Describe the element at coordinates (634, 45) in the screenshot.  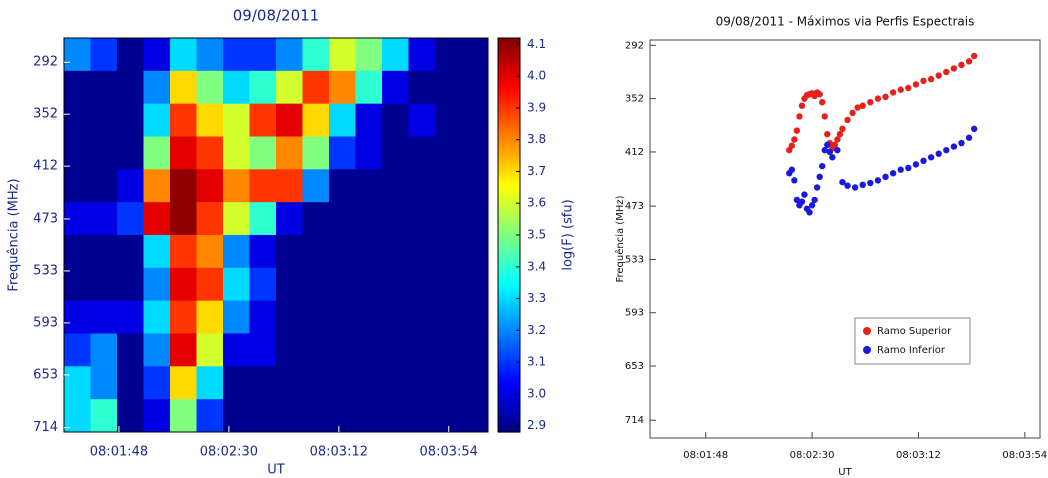
I see `y-tick-label: 292` at that location.